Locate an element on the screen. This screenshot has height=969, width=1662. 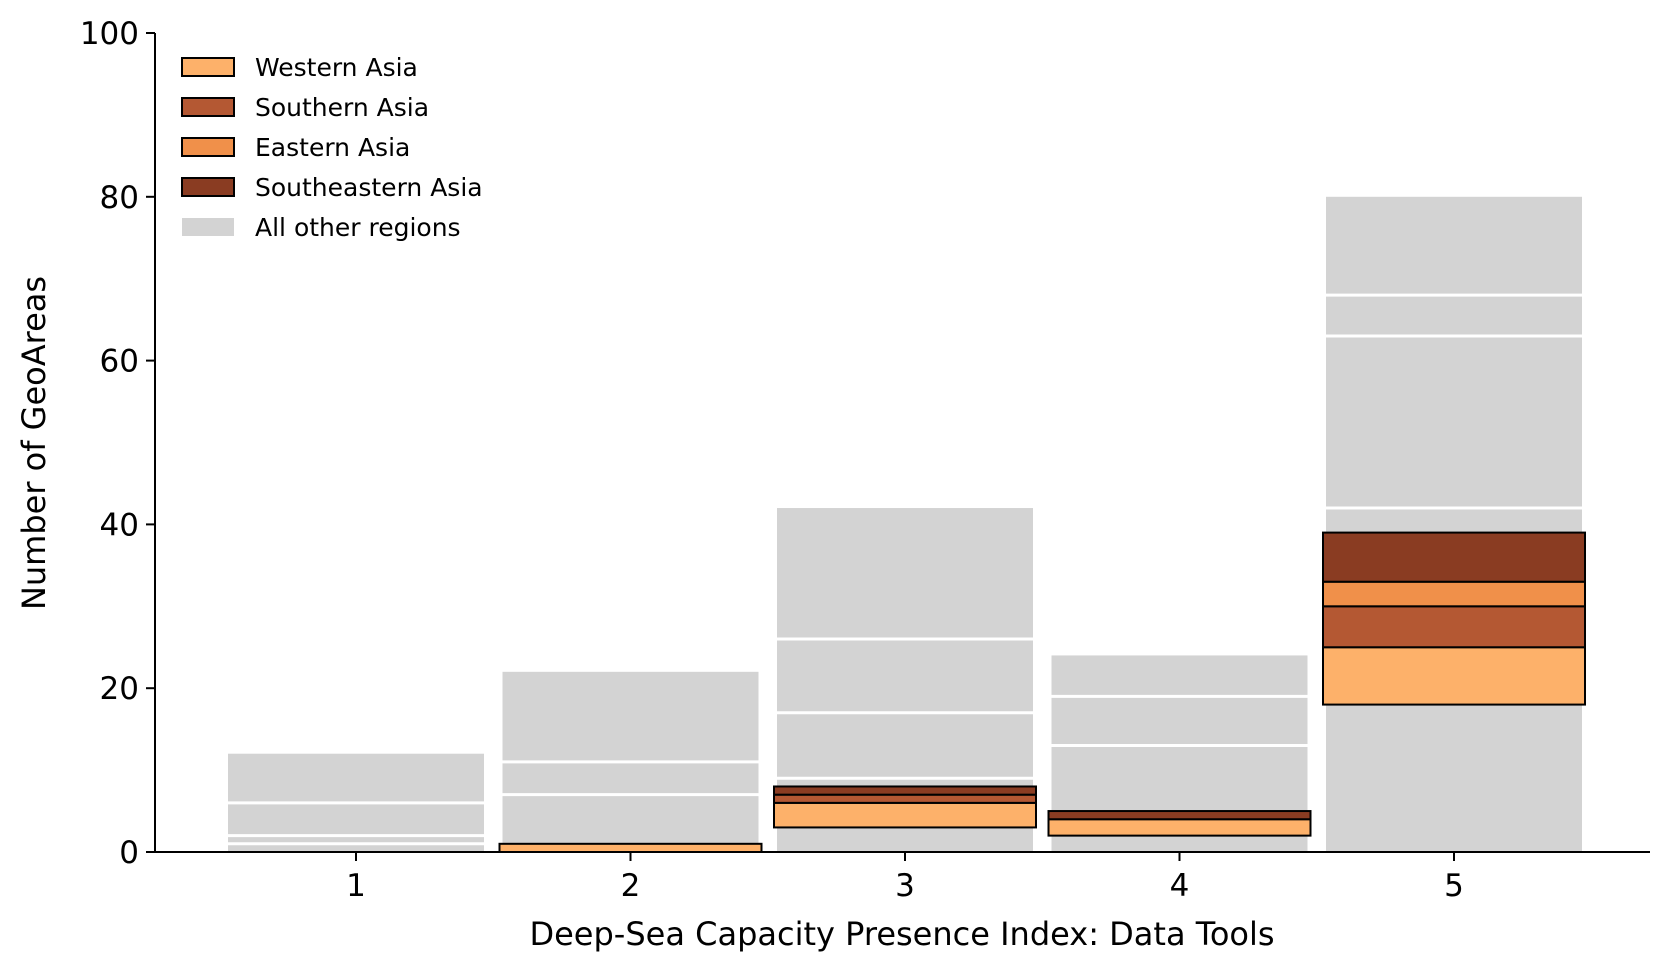
legend-label-eastern-asia: Eastern Asia is located at coordinates (332, 147).